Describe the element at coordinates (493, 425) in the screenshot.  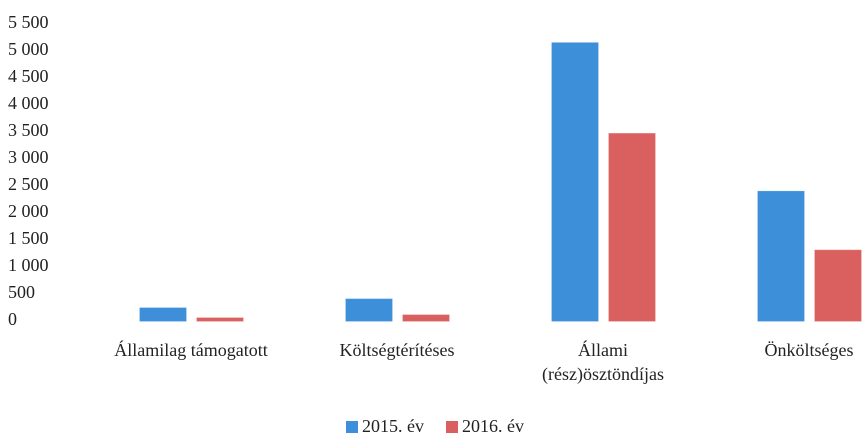
I see `legend-label: 2016. év` at that location.